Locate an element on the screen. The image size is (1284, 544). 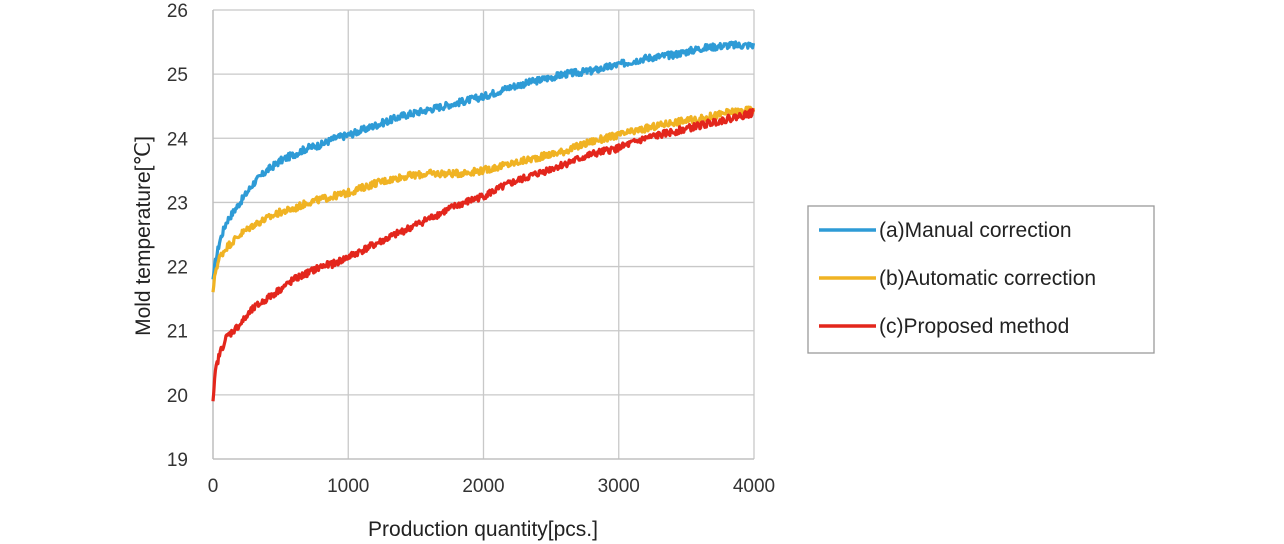
x-tick-labels: 0 1000 2000 3000 4000 is located at coordinates (491, 486).